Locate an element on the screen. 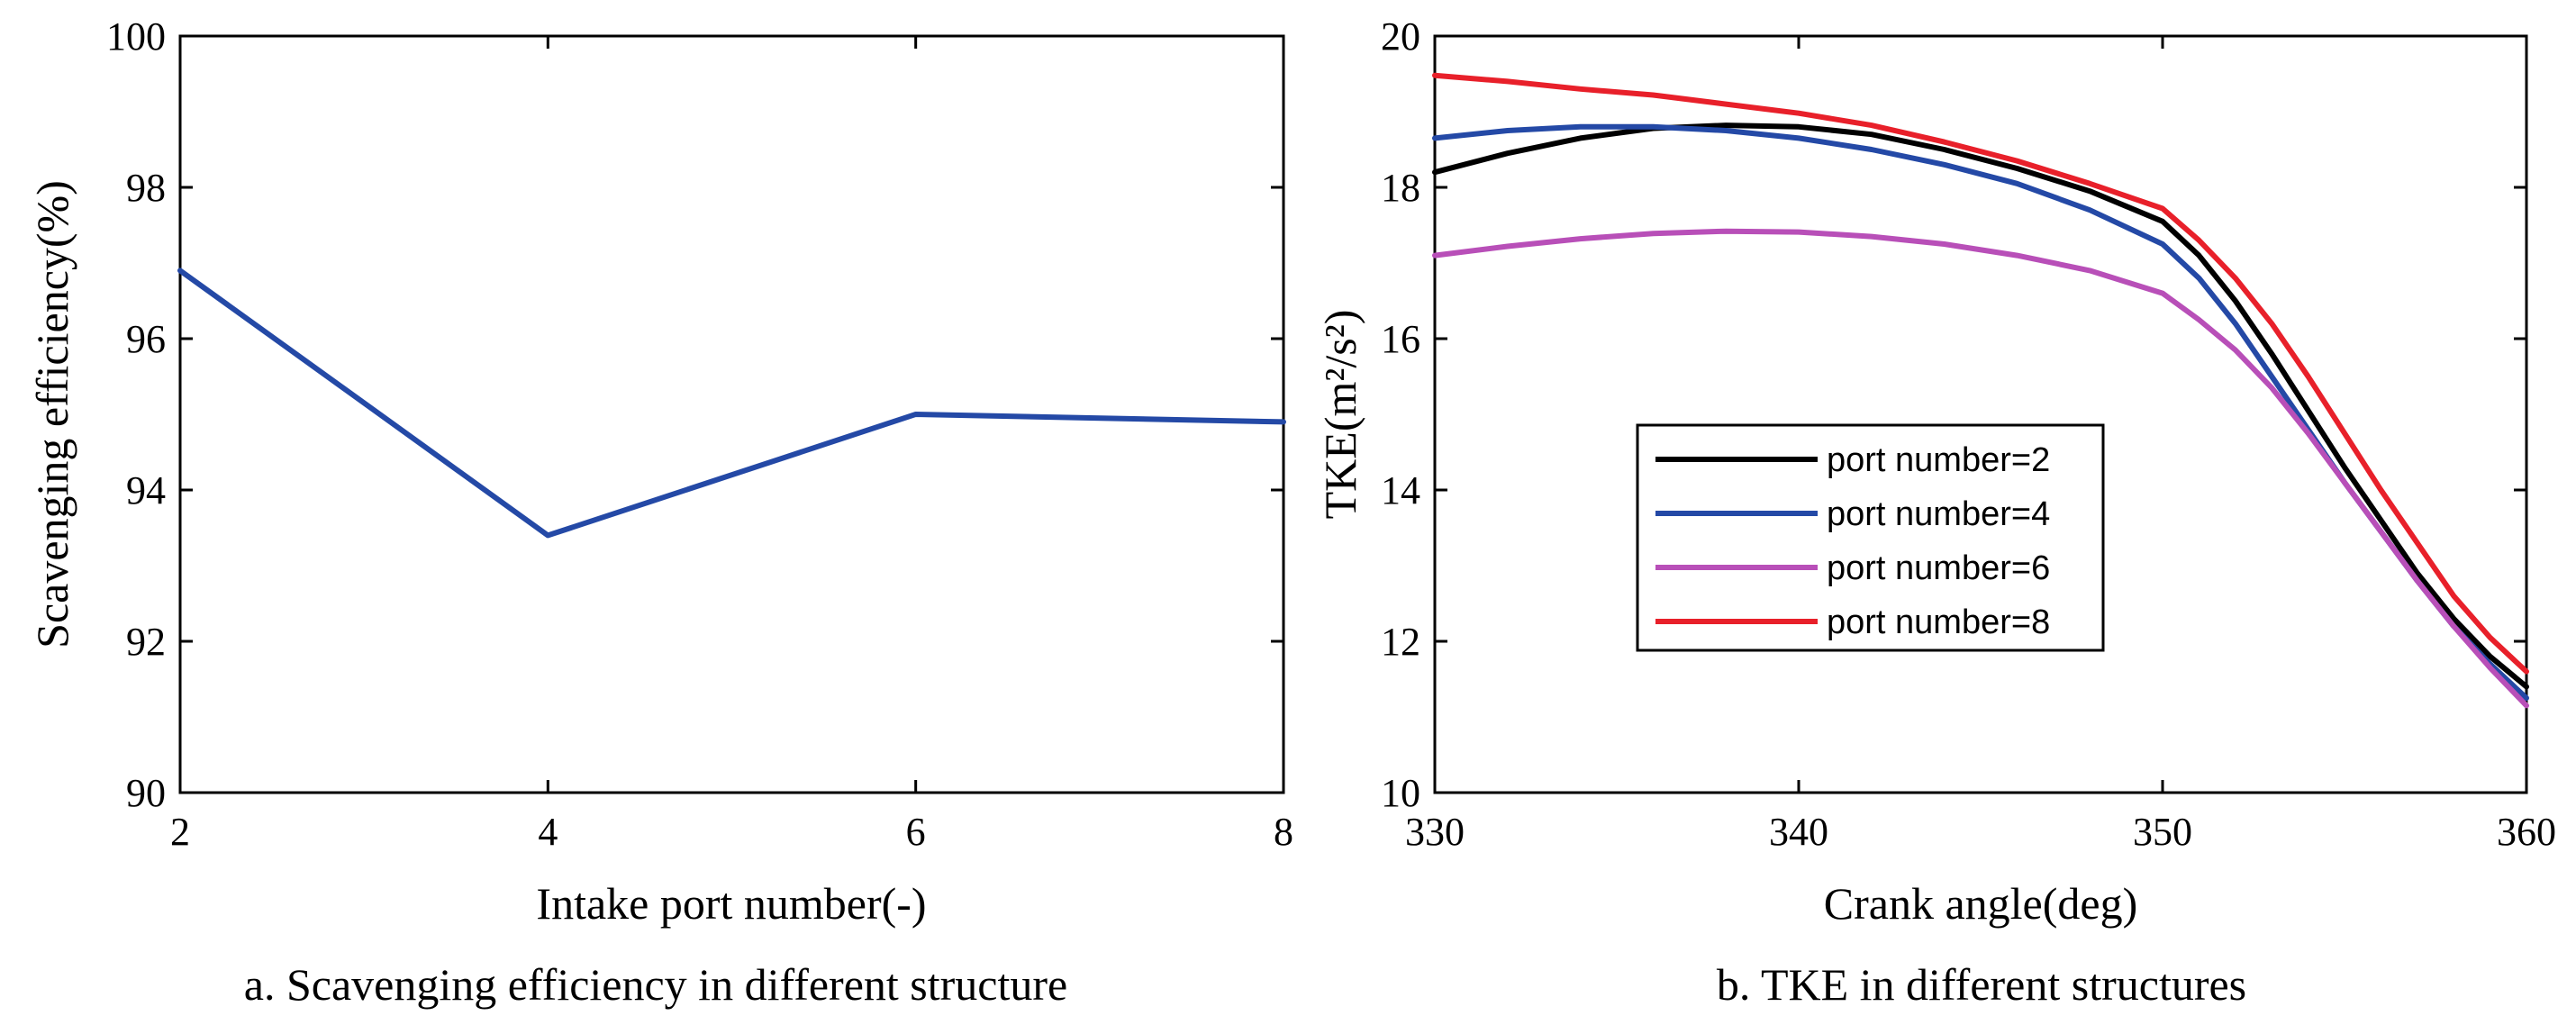  legend-label-3: port number=6 is located at coordinates (1939, 568).